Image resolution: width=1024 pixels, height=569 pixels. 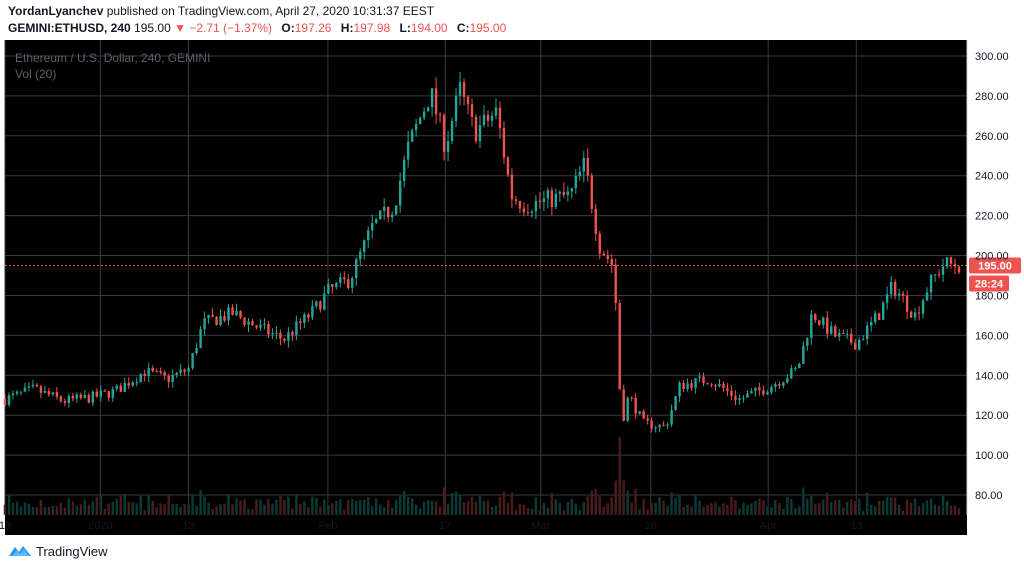 What do you see at coordinates (56, 11) in the screenshot?
I see `author-name: YordanLyanchev` at bounding box center [56, 11].